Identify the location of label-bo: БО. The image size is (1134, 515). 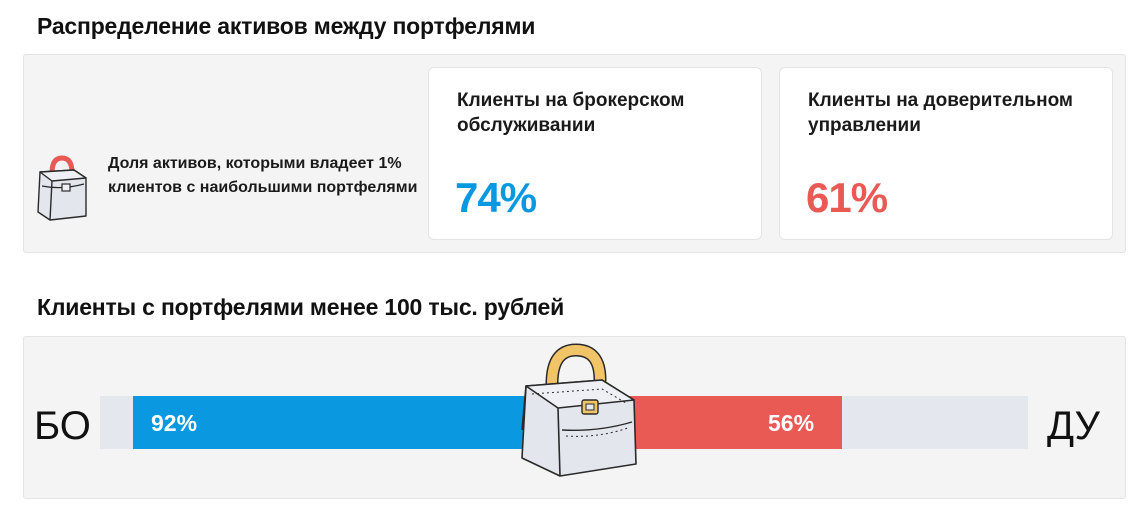
(62, 426).